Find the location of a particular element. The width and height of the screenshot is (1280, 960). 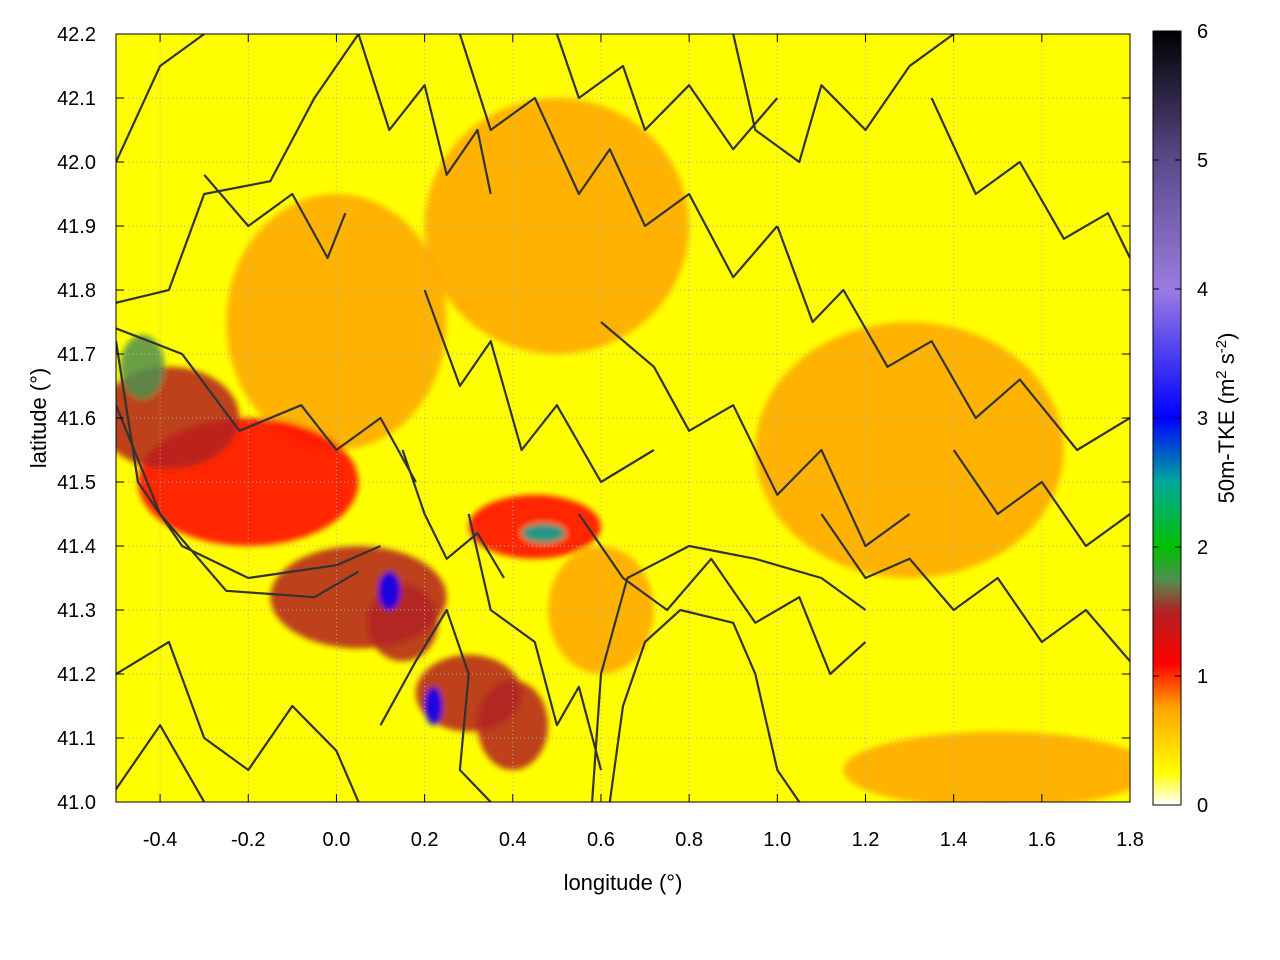

x-tick-label: 1.2 is located at coordinates (866, 840).